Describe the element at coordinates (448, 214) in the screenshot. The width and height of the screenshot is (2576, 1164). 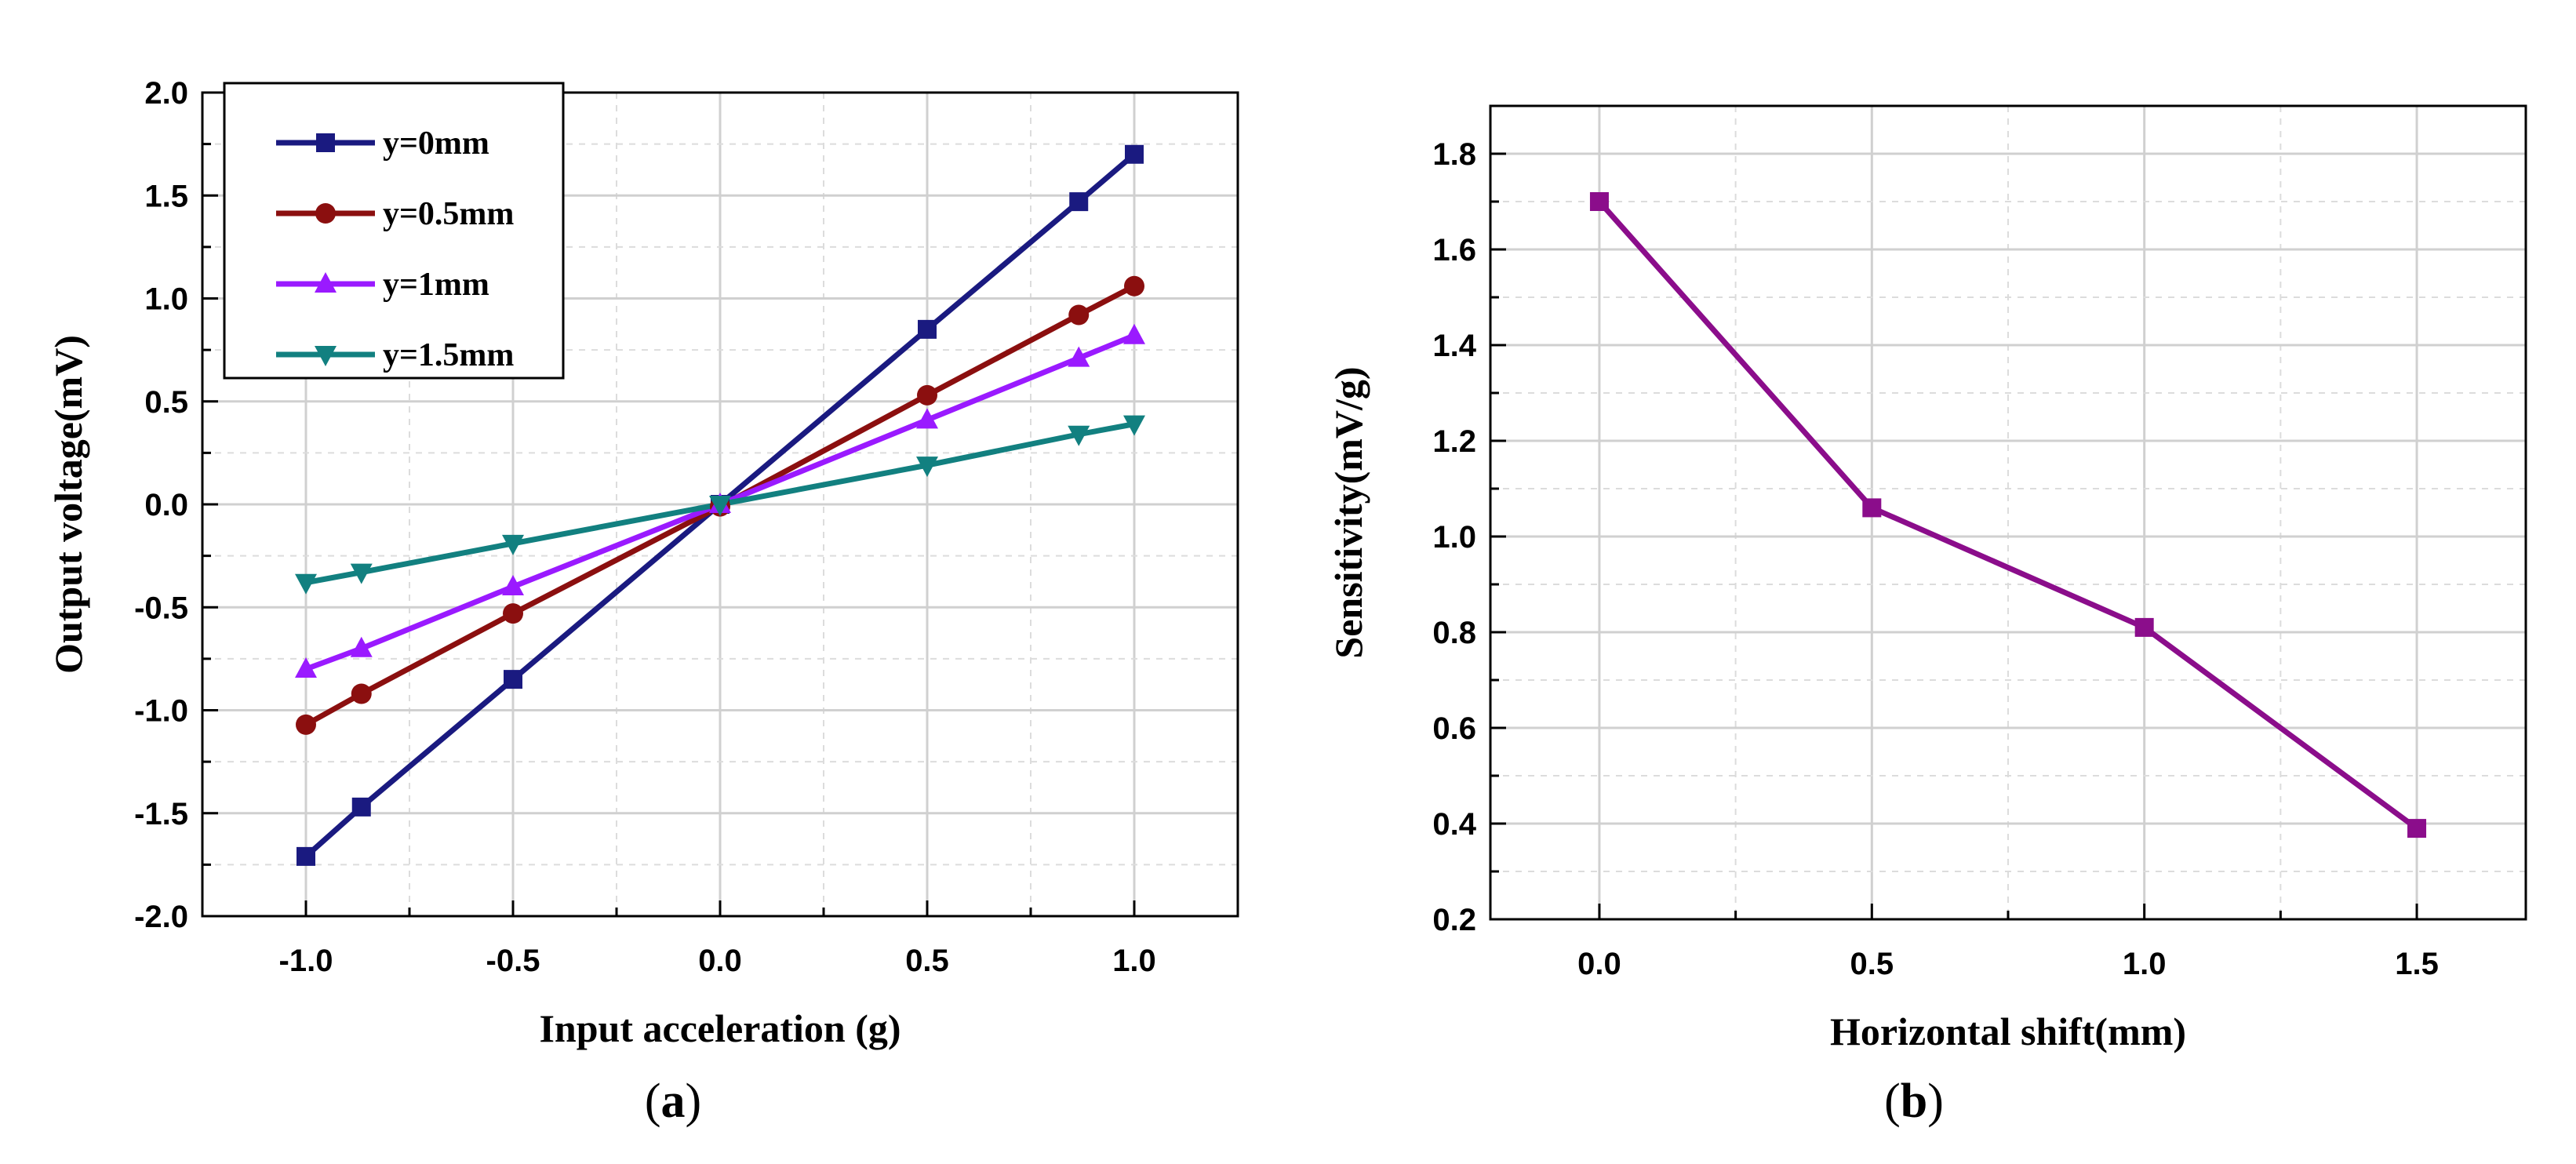
I see `legend-label: y=0.5mm` at that location.